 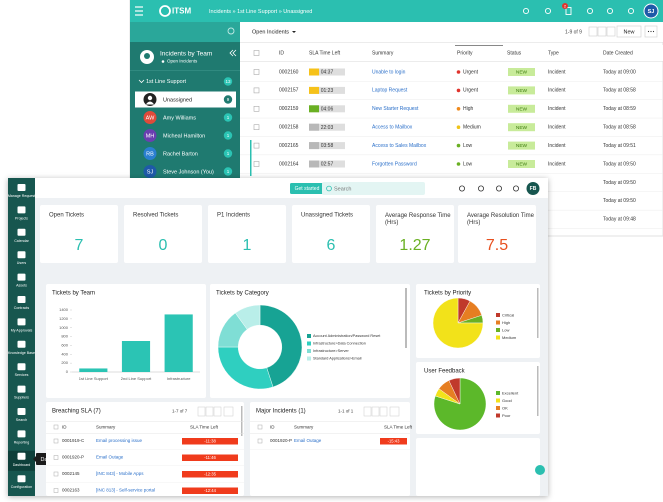 What do you see at coordinates (508, 314) in the screenshot?
I see `legend-label: Critical` at bounding box center [508, 314].